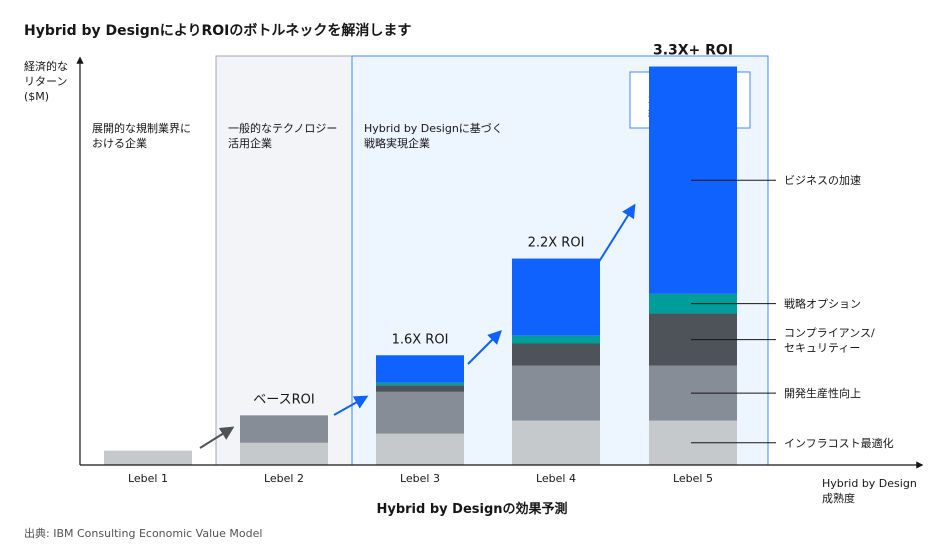 Image resolution: width=944 pixels, height=560 pixels. Describe the element at coordinates (822, 393) in the screenshot. I see `legend-label: 開発生産性向上` at that location.